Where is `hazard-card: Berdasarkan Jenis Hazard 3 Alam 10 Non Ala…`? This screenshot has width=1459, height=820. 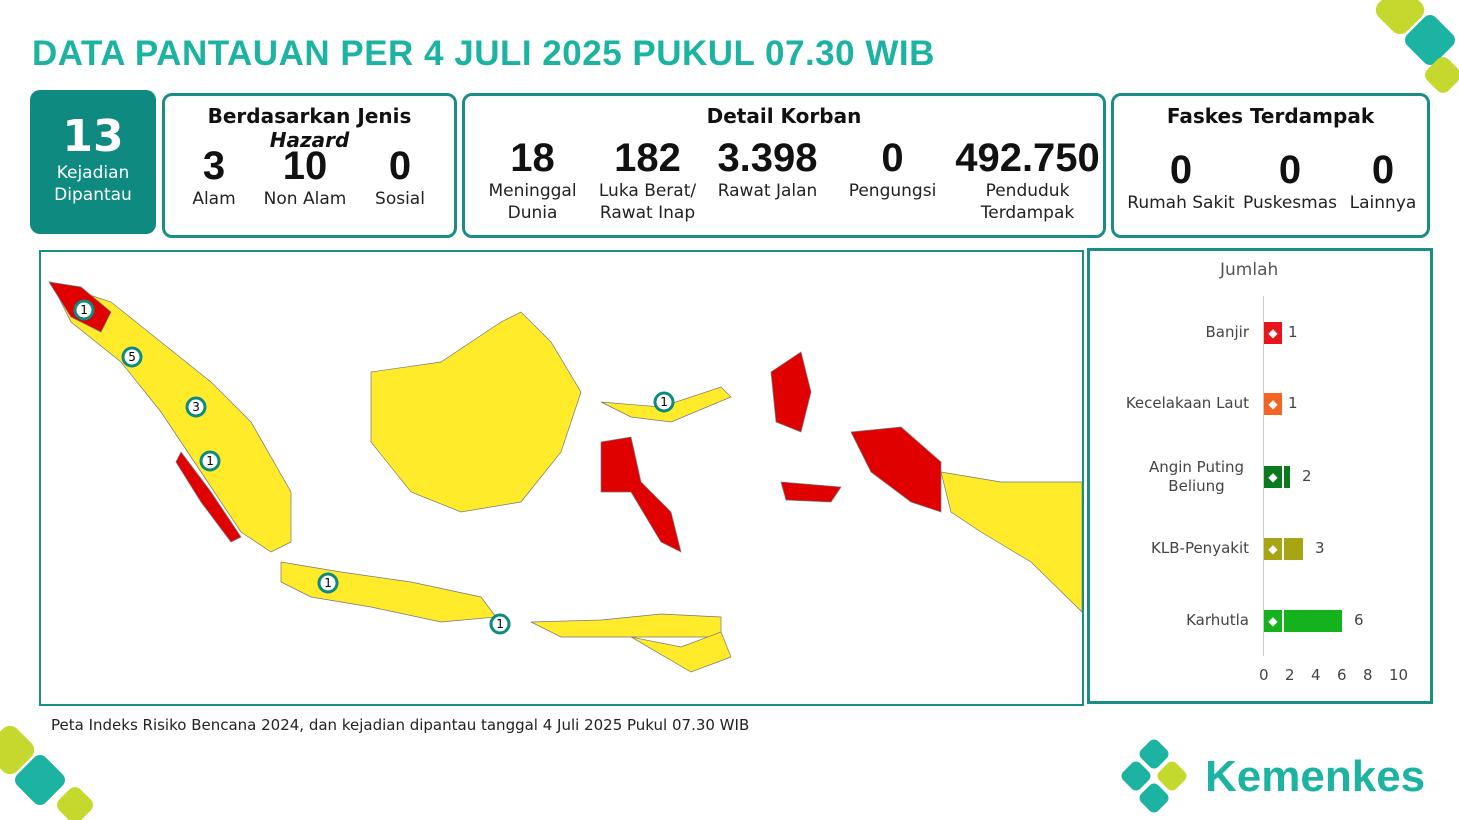 hazard-card: Berdasarkan Jenis Hazard 3 Alam 10 Non Ala… is located at coordinates (309, 165).